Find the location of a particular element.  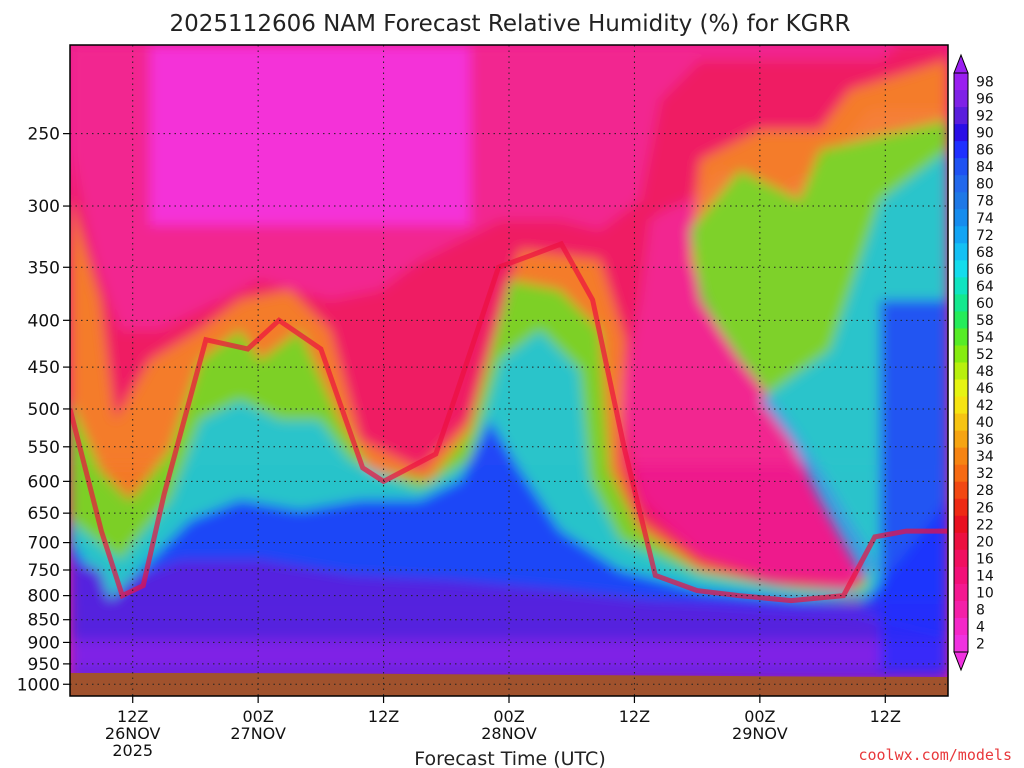

colorbar-label: 54 is located at coordinates (985, 338).